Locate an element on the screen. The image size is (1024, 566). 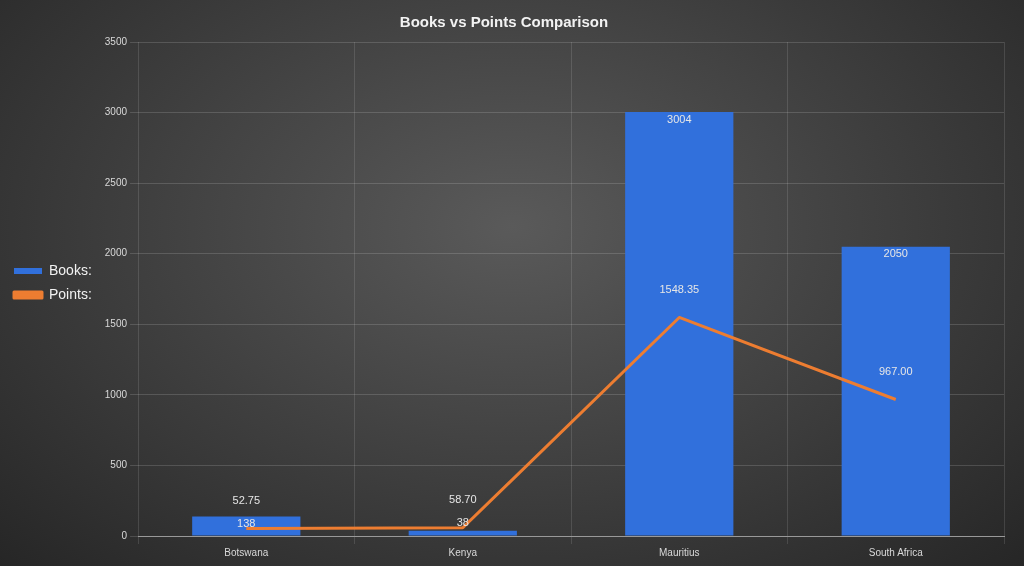
y-tick-label: 2000 is located at coordinates (116, 253).